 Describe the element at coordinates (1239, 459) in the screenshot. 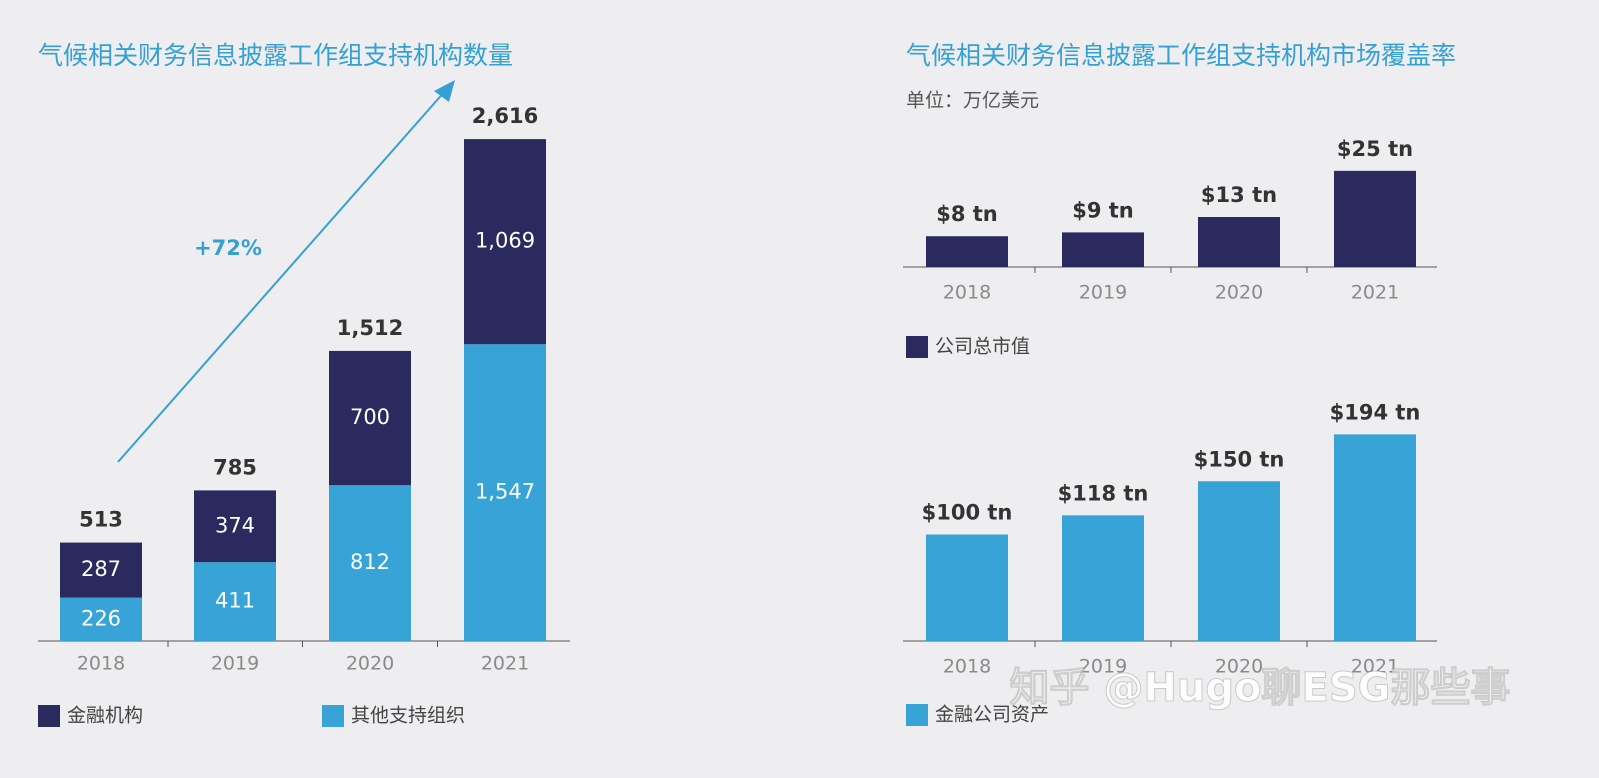

I see `value-label: $150 tn` at that location.